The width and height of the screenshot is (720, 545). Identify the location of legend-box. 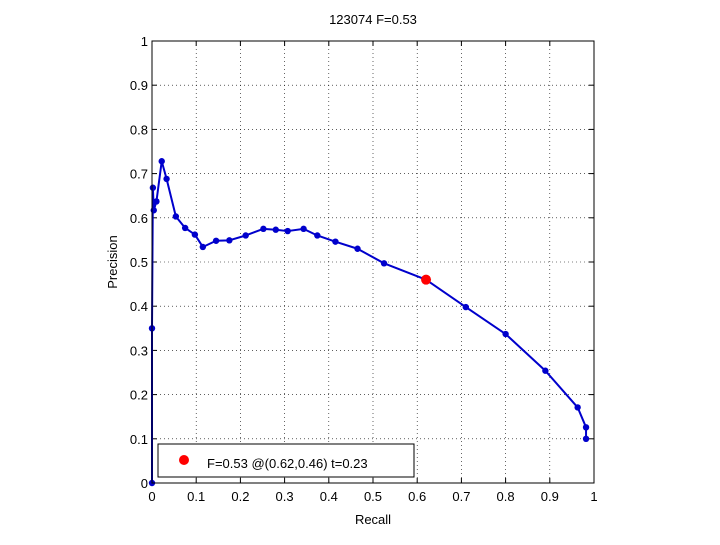
(286, 460).